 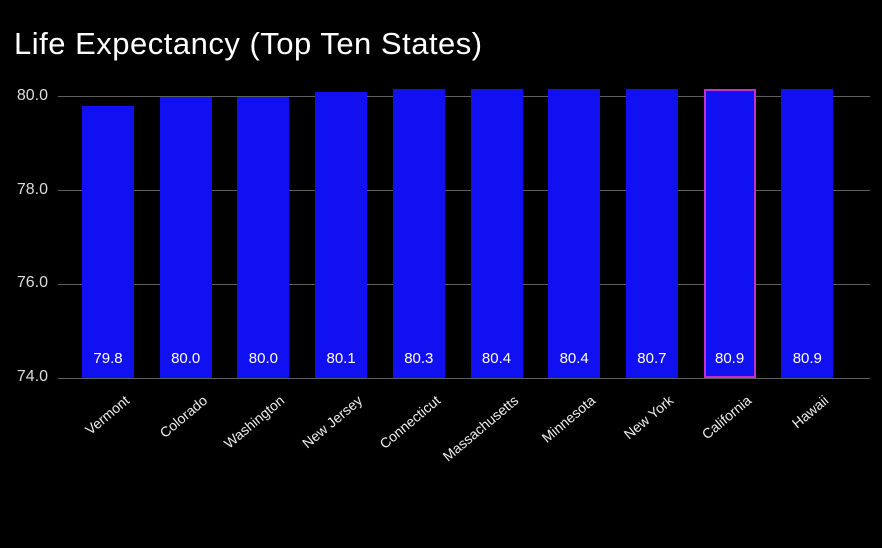 What do you see at coordinates (341, 358) in the screenshot?
I see `bar-value-label: 80.1` at bounding box center [341, 358].